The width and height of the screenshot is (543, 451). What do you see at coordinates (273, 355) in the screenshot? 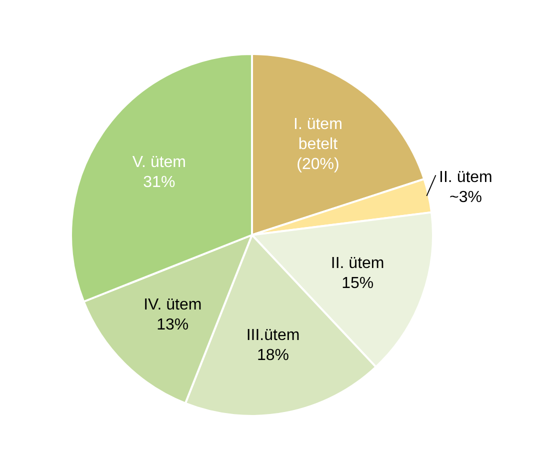
I see `data-label: 18%` at bounding box center [273, 355].